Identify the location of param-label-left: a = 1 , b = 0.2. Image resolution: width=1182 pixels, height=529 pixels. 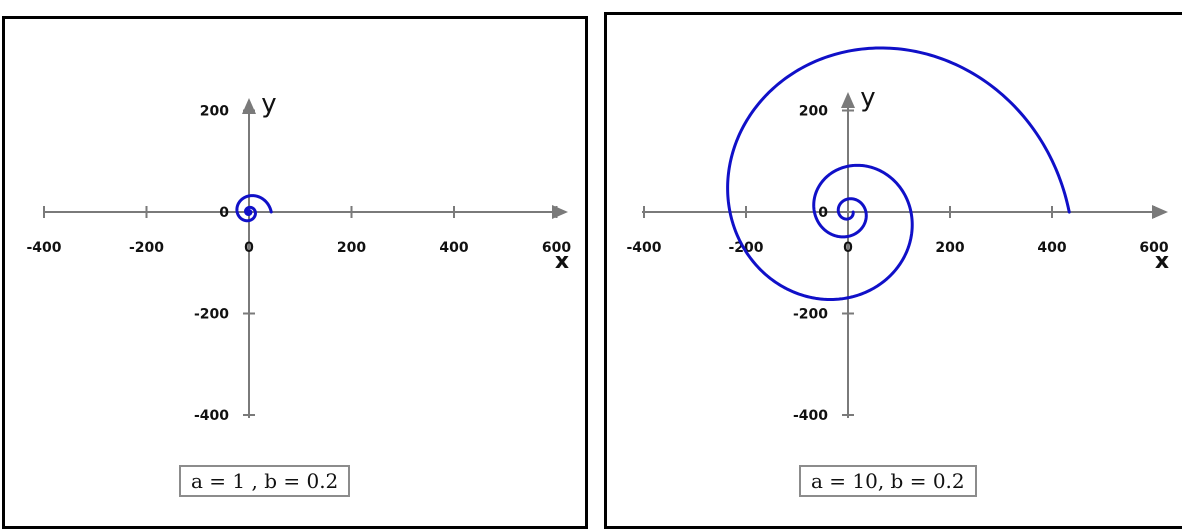
(265, 481).